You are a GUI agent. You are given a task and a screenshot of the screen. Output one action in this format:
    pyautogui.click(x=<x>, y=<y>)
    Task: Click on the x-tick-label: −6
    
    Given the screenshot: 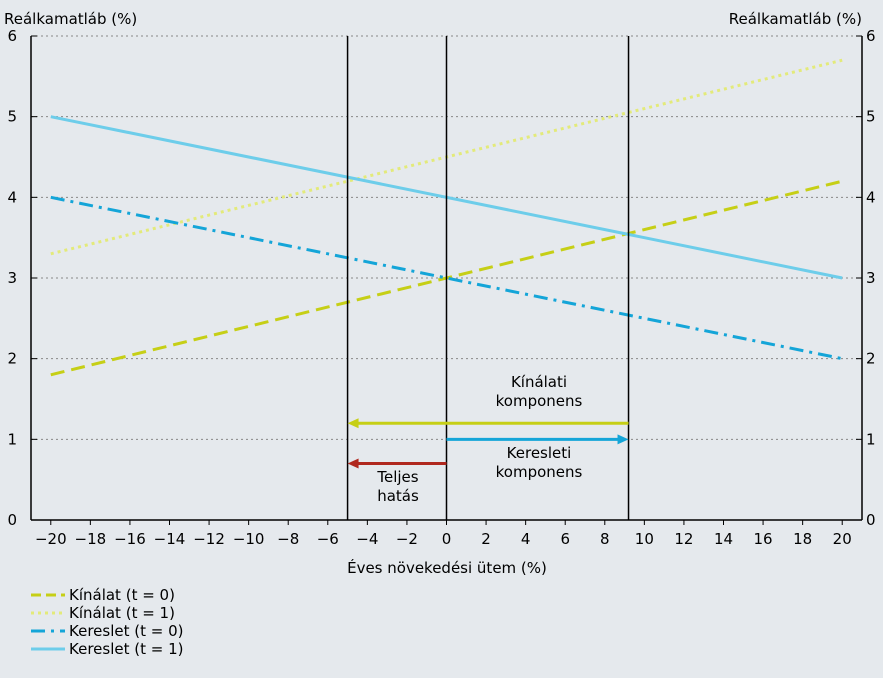 What is the action you would take?
    pyautogui.click(x=328, y=539)
    